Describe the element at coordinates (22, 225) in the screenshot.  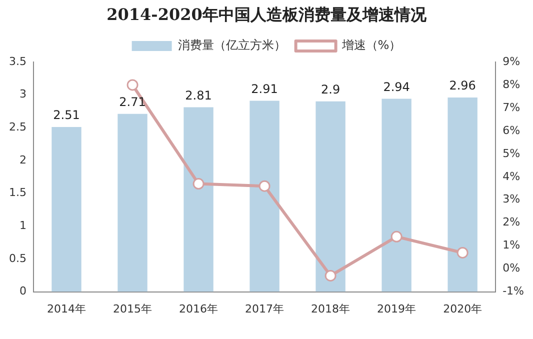
I see `y-tick-label: 1` at that location.